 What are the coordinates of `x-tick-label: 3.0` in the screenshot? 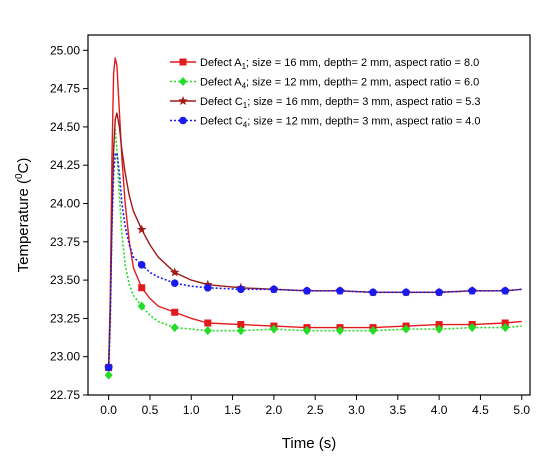 It's located at (356, 410).